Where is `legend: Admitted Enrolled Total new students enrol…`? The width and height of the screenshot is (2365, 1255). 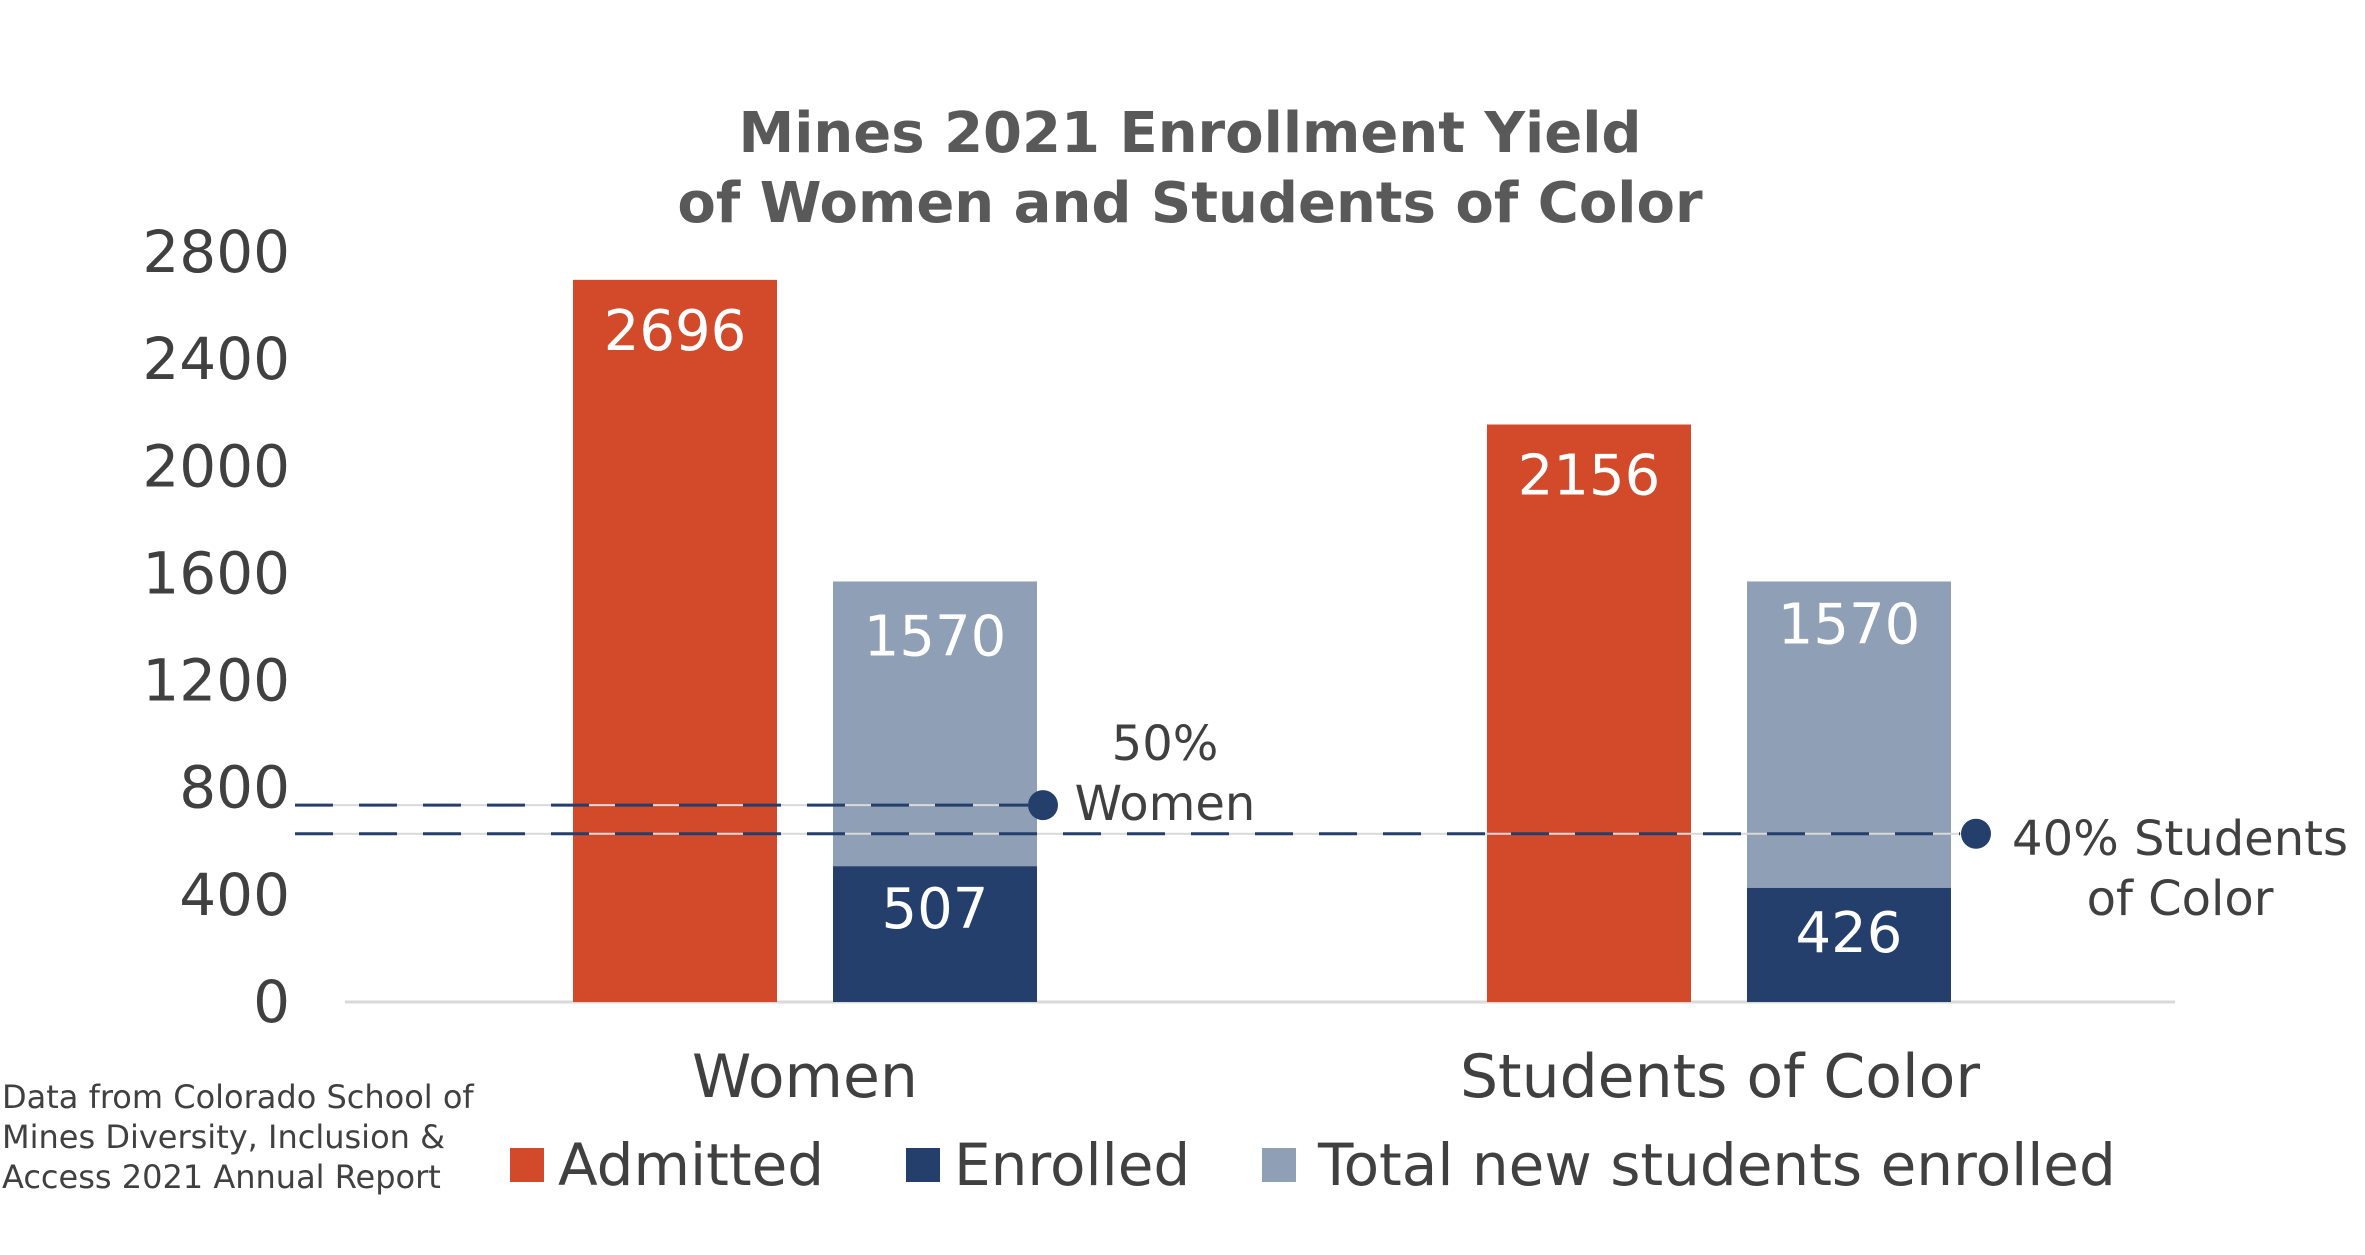
legend: Admitted Enrolled Total new students enrol… is located at coordinates (1313, 1165).